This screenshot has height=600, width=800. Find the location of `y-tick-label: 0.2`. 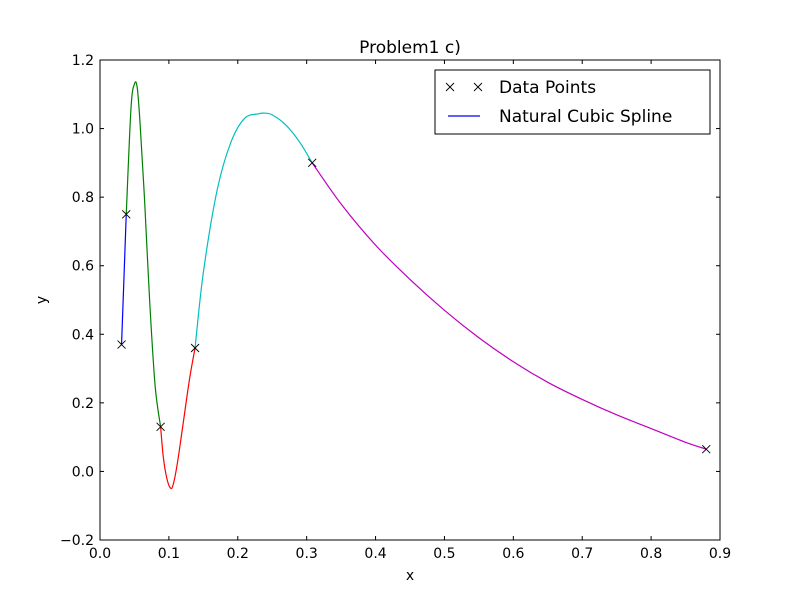

y-tick-label: 0.2 is located at coordinates (83, 404).